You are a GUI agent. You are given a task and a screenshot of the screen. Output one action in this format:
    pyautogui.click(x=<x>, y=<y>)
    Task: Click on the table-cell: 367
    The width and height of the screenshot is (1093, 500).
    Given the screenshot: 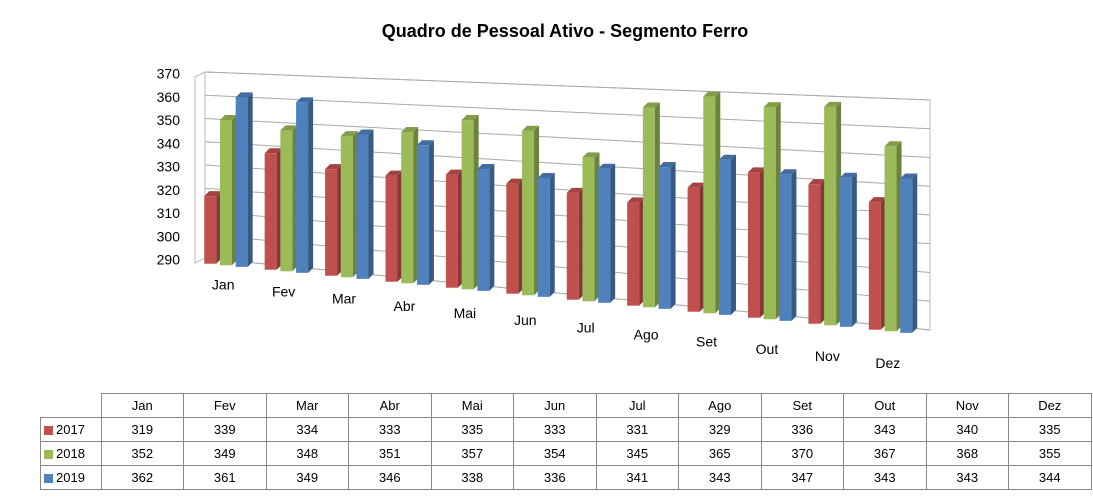 What is the action you would take?
    pyautogui.click(x=885, y=453)
    